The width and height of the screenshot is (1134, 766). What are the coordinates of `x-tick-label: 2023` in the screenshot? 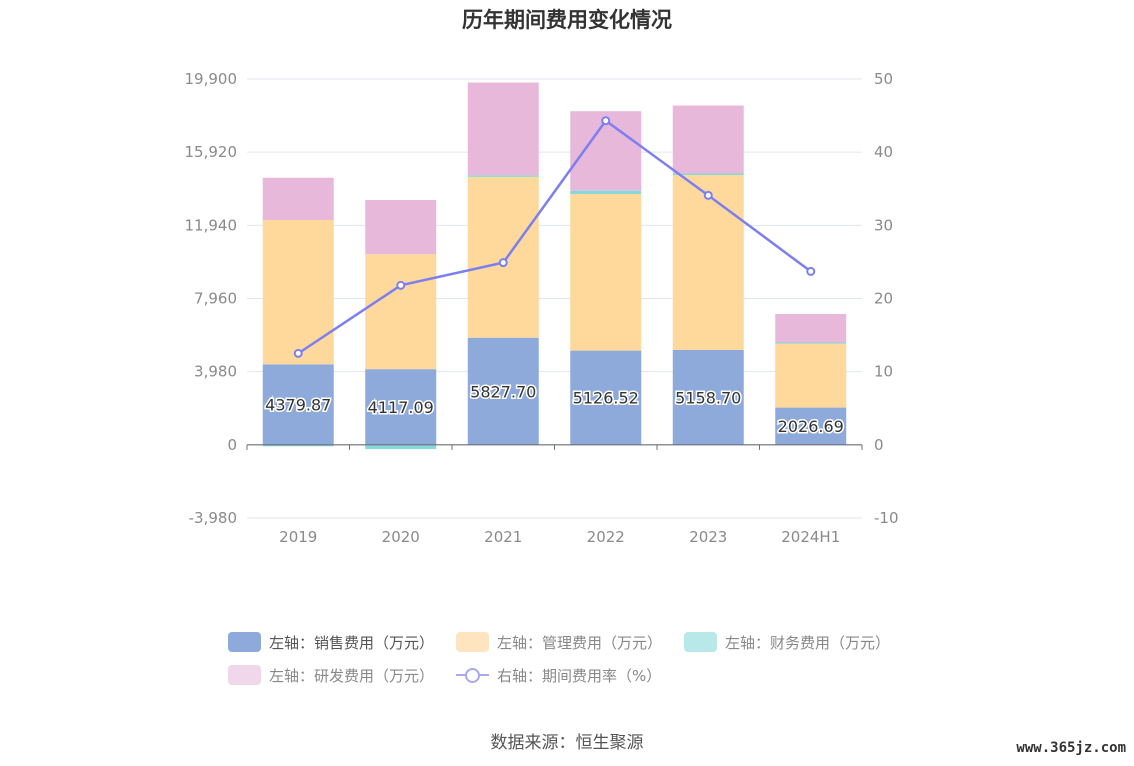 It's located at (708, 537).